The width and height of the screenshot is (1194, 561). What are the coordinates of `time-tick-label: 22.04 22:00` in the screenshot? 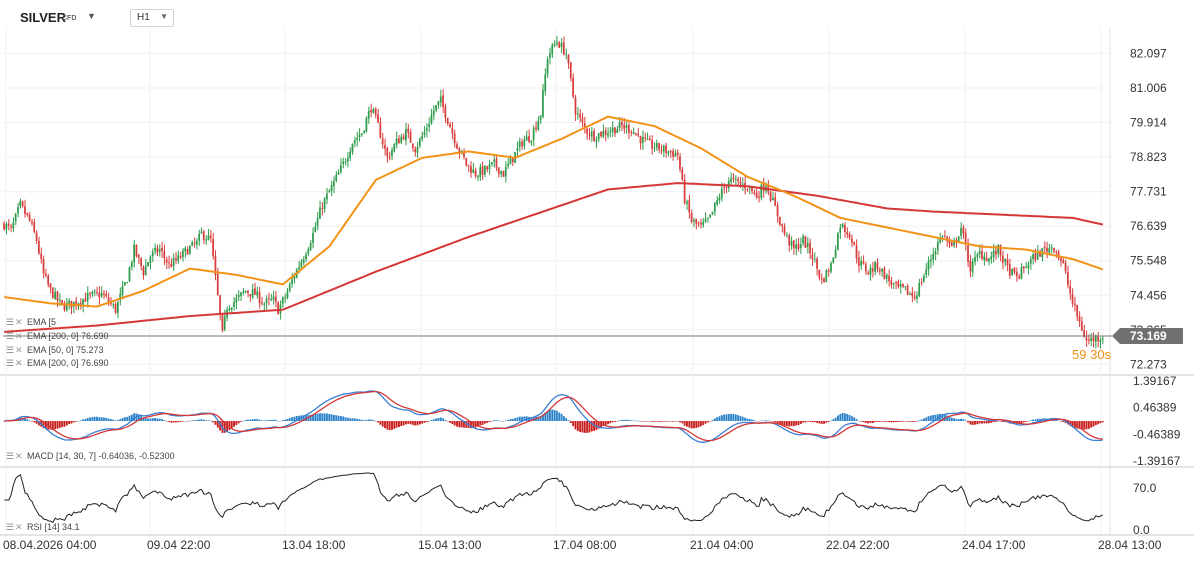 It's located at (858, 545).